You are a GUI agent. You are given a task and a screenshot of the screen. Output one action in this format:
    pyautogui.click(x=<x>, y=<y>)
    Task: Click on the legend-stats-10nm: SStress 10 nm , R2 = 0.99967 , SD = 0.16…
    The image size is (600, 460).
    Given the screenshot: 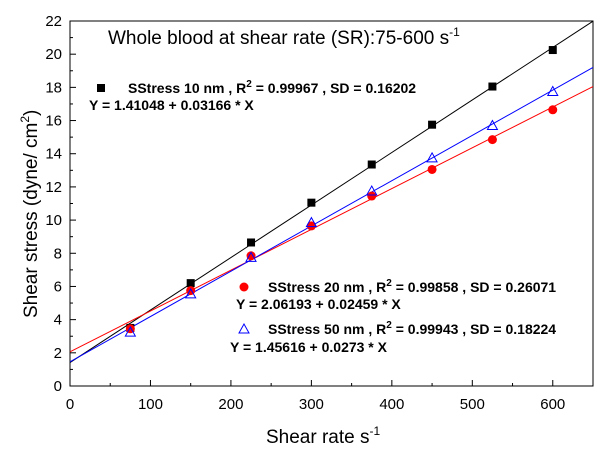 What is the action you would take?
    pyautogui.click(x=272, y=87)
    